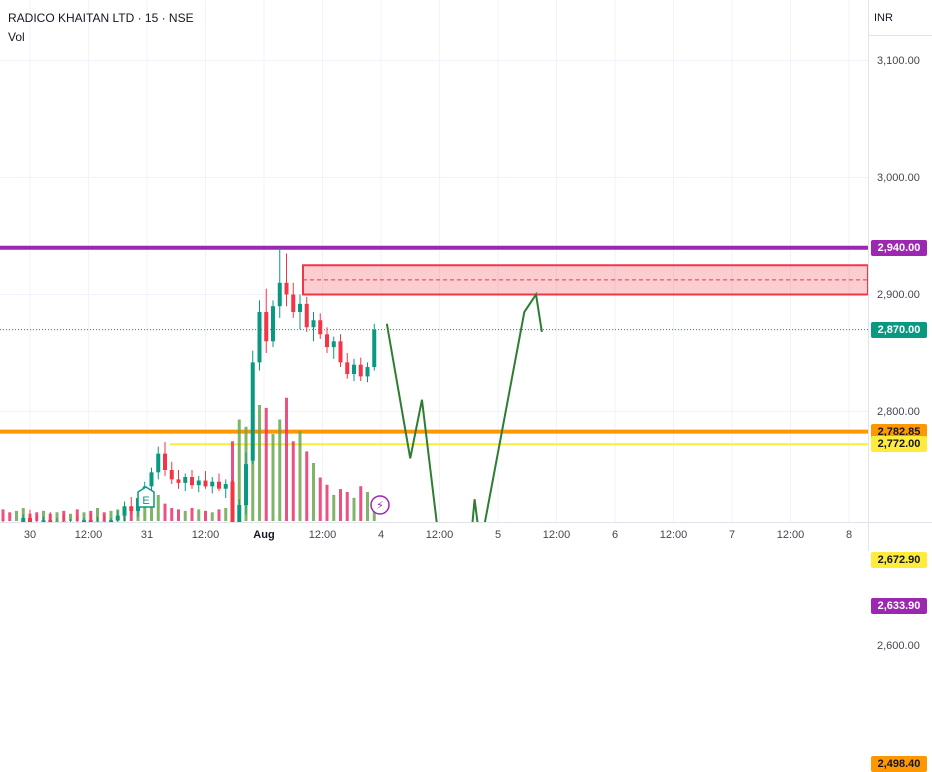 This screenshot has height=772, width=932. I want to click on time-tick-7: 12:00, so click(439, 535).